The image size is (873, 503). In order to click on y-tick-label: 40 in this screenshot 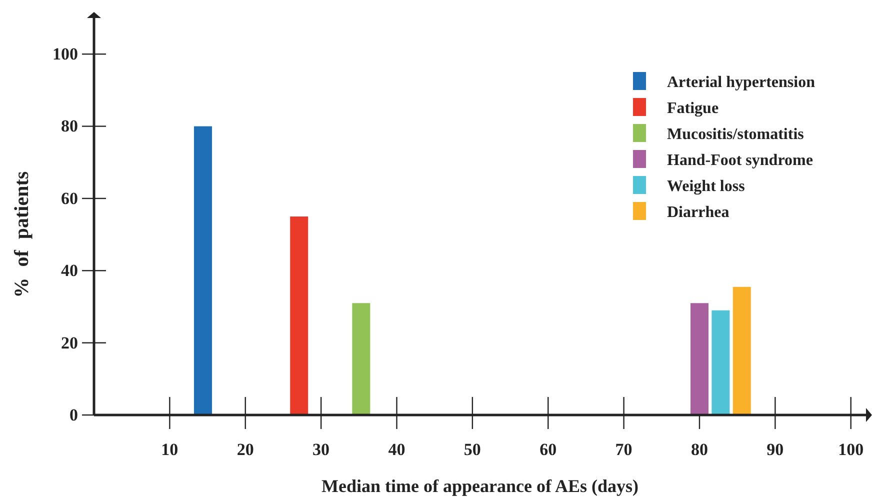, I will do `click(69, 270)`.